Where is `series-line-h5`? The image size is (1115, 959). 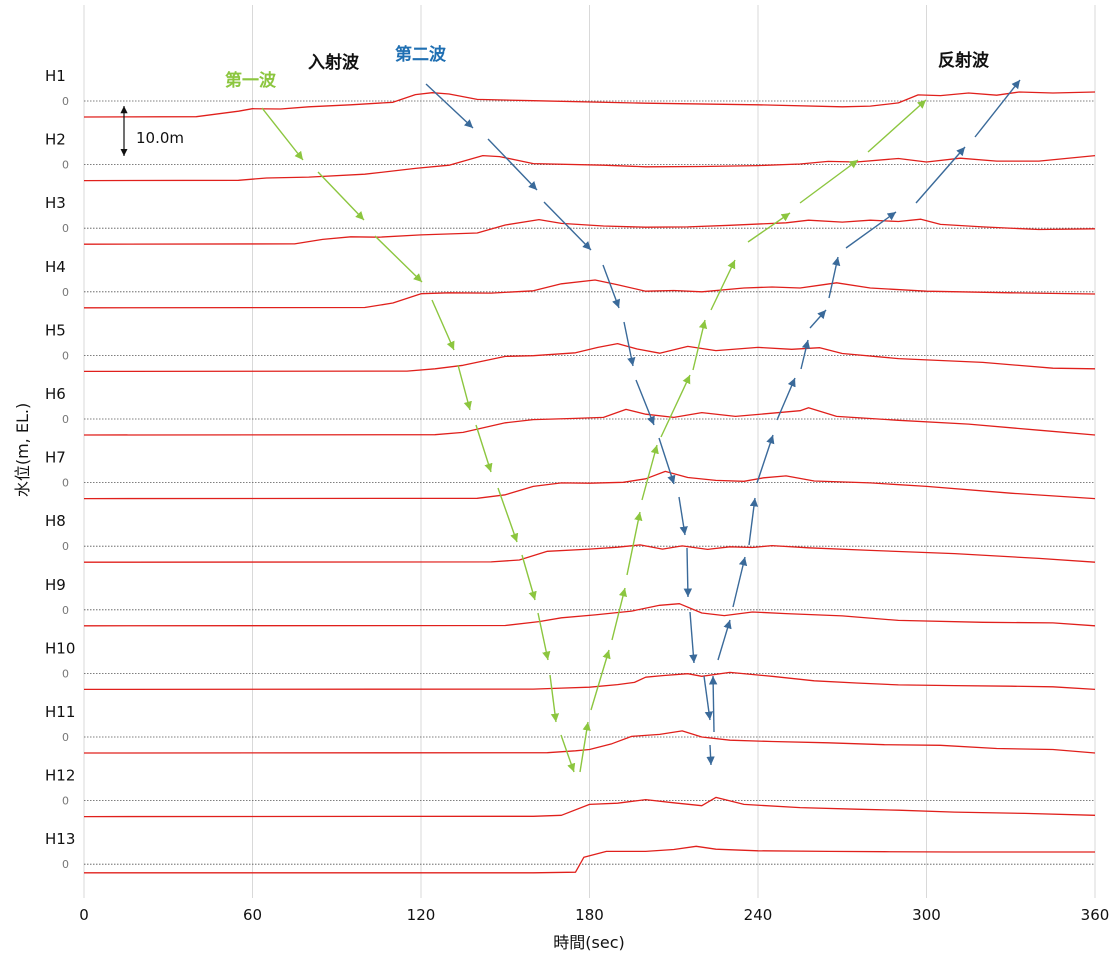 series-line-h5 is located at coordinates (589, 357).